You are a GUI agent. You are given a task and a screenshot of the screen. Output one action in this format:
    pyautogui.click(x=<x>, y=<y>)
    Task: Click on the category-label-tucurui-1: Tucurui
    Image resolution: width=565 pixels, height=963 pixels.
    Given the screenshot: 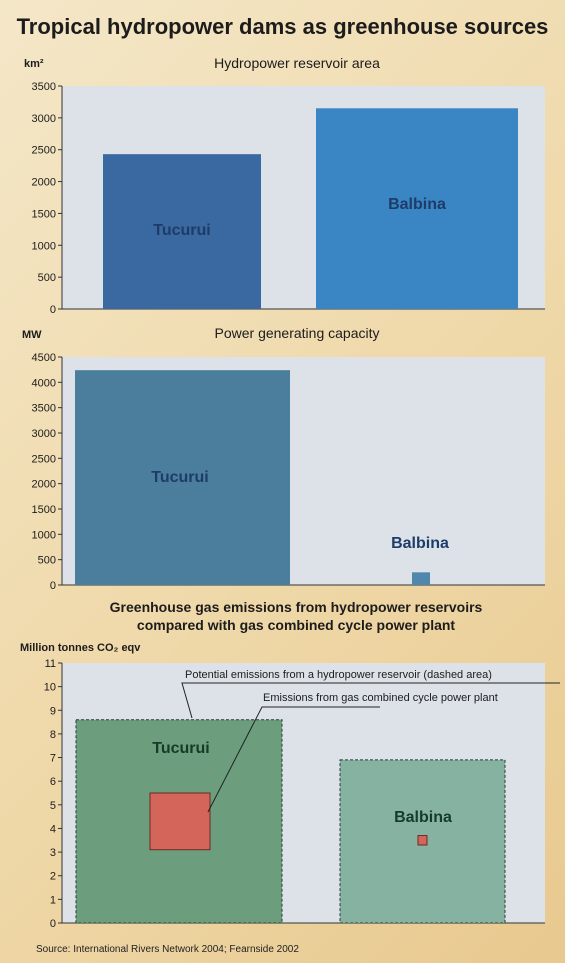 What is the action you would take?
    pyautogui.click(x=181, y=230)
    